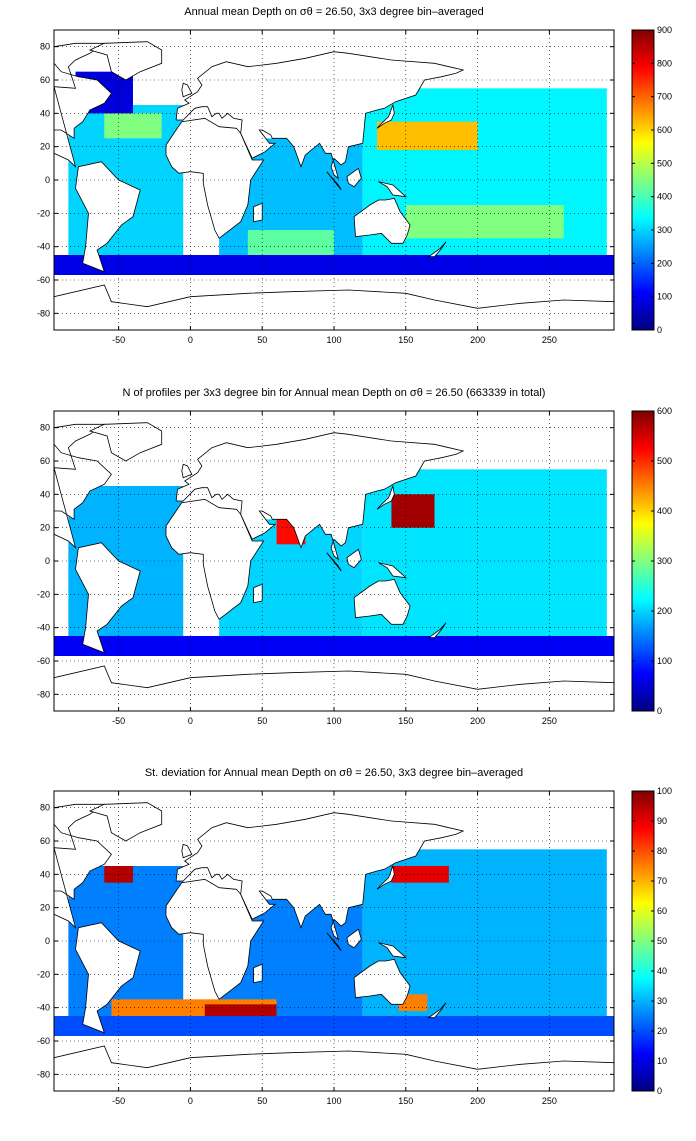  I want to click on colorbar-tick-label: 70, so click(662, 881).